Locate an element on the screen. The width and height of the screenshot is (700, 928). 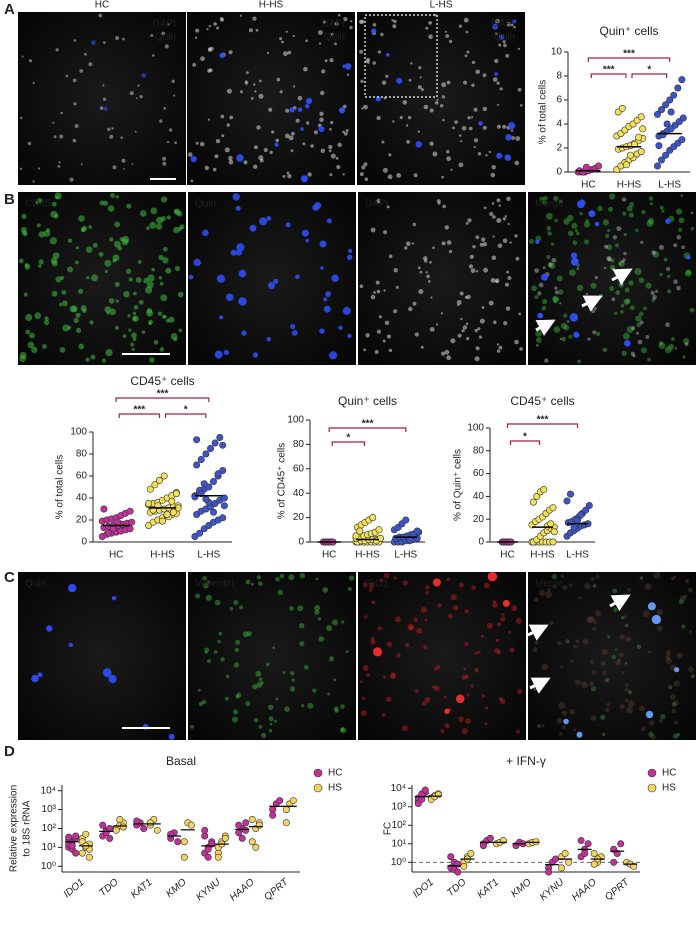
y-tick-label: 10¹ is located at coordinates (49, 847).